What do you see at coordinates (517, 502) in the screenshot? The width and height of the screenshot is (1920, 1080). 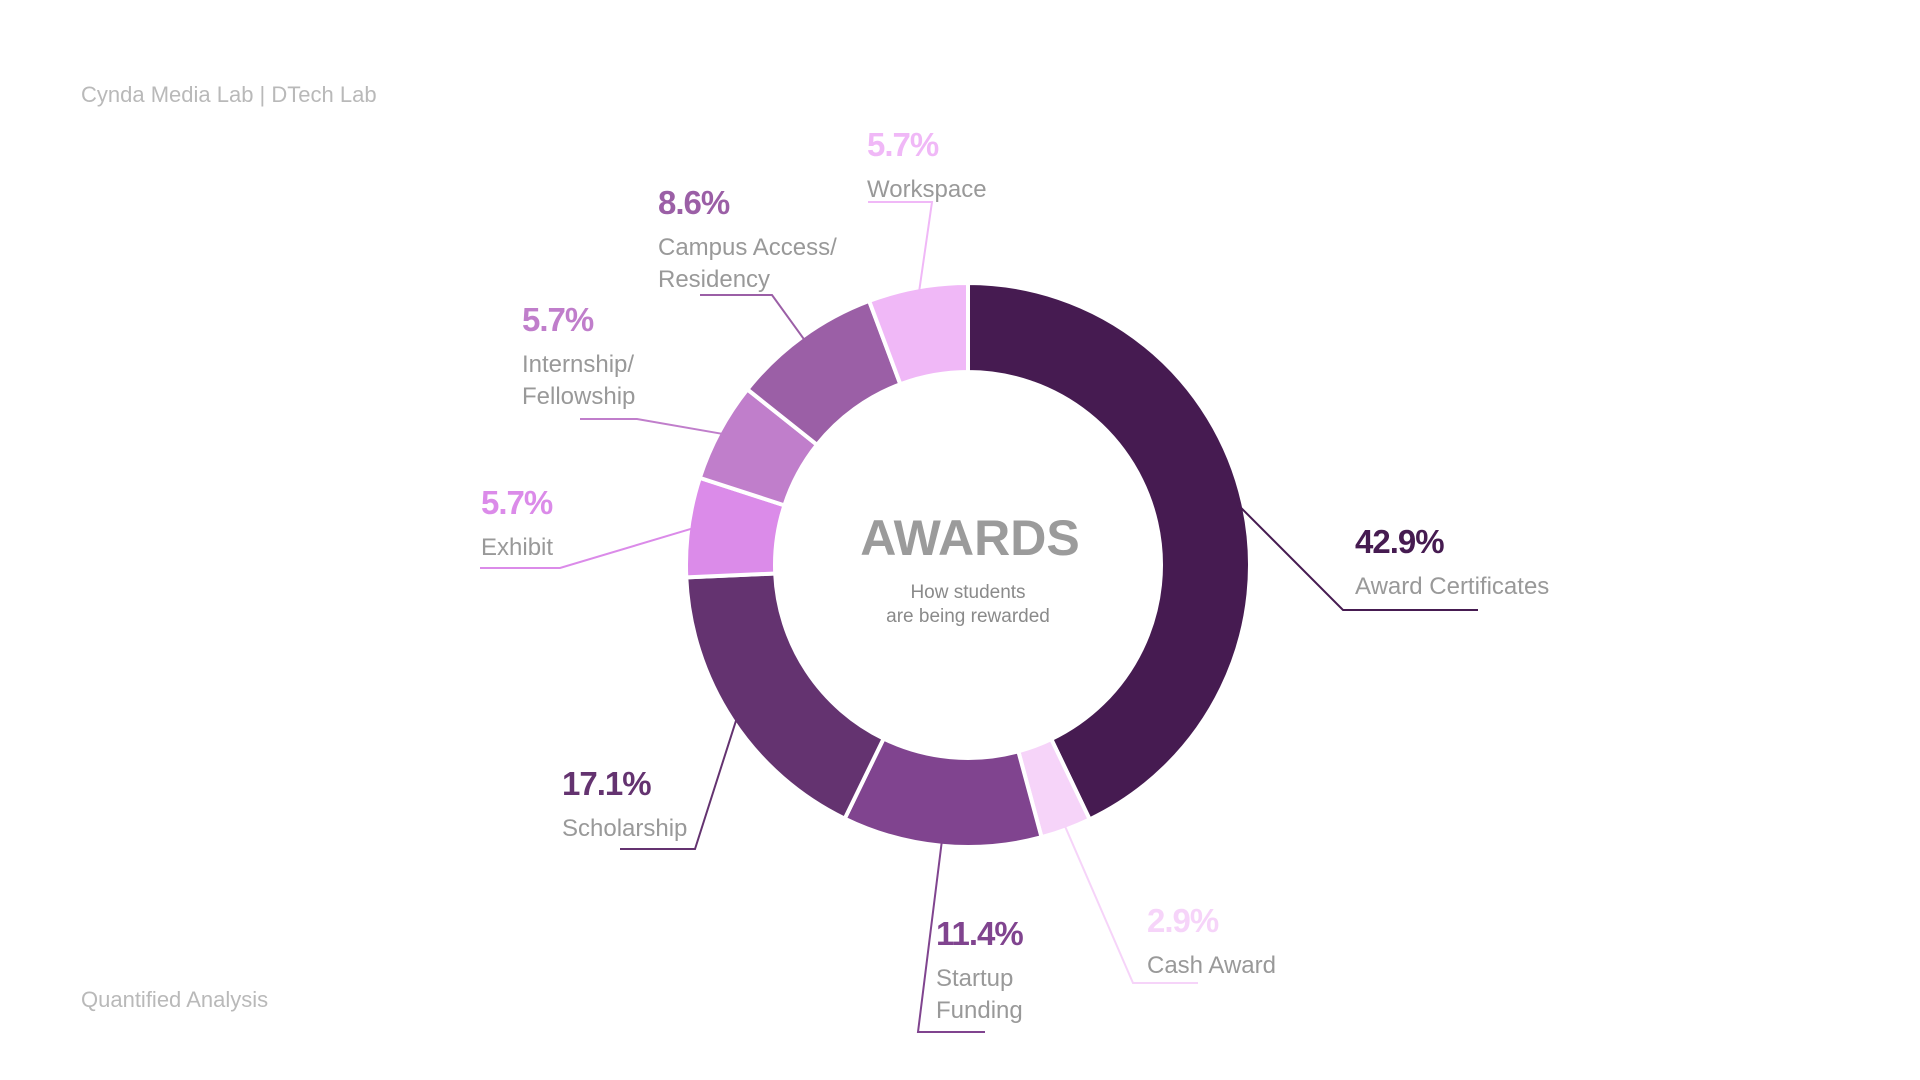 I see `slice-percent-label-4: 5.7%` at bounding box center [517, 502].